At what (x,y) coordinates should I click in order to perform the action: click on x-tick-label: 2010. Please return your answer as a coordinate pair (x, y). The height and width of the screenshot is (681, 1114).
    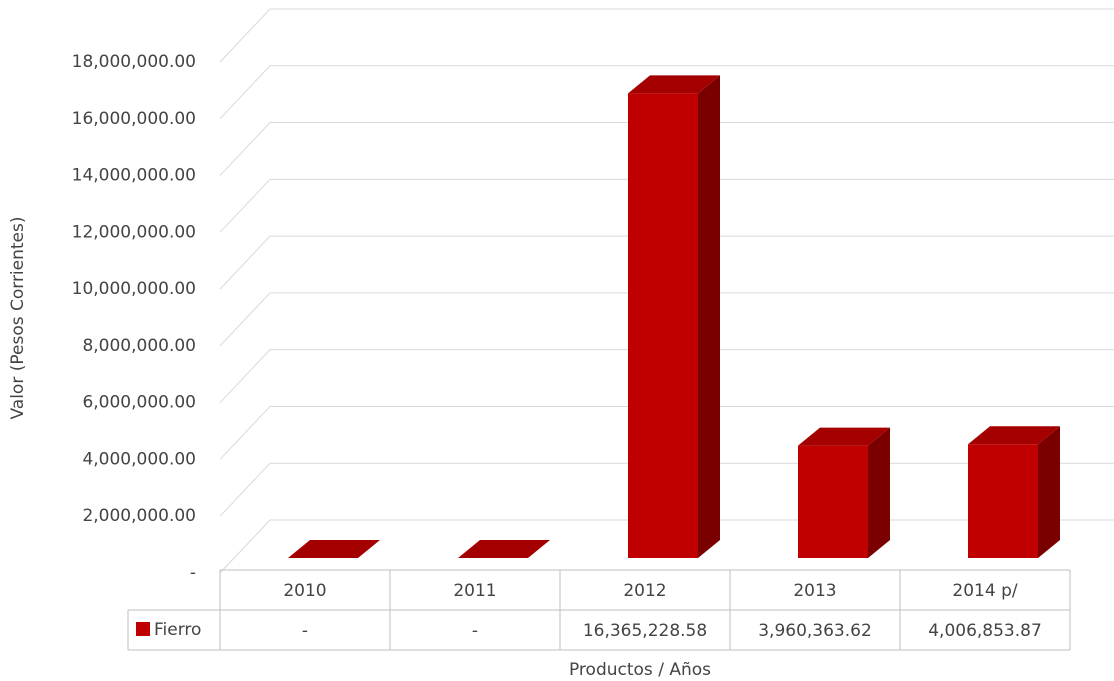
    Looking at the image, I should click on (304, 591).